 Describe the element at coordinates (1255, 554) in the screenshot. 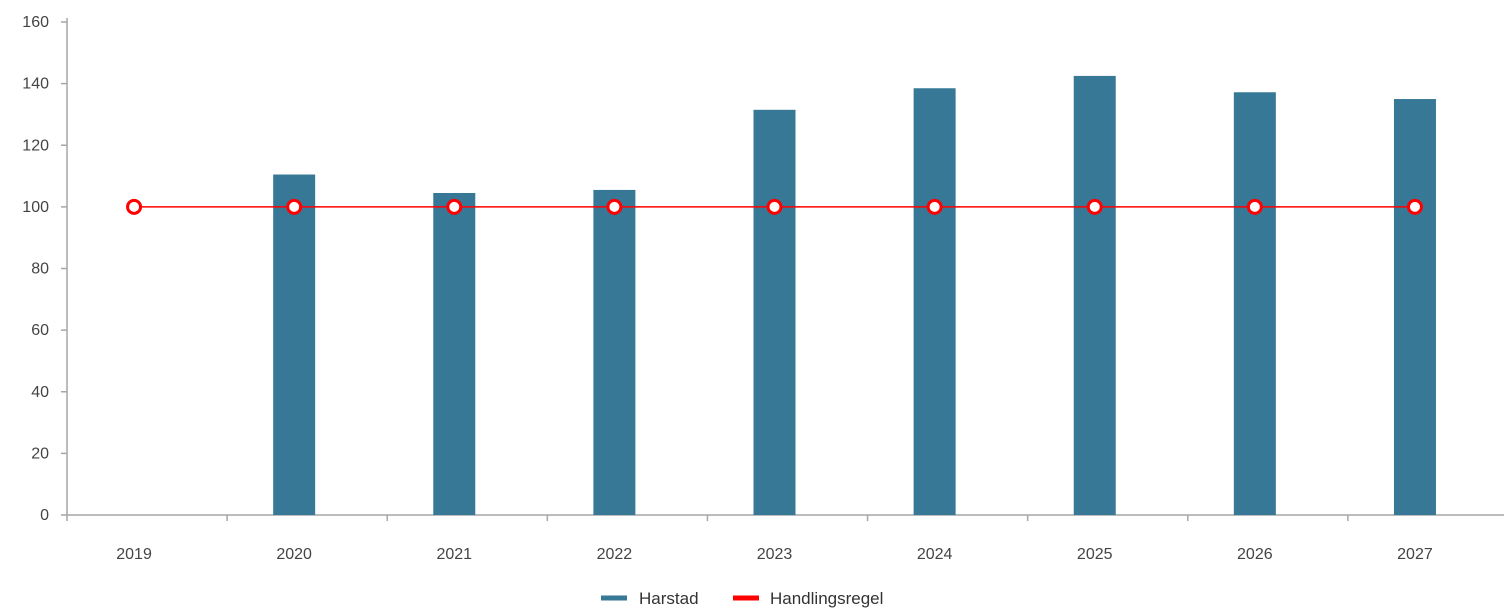

I see `x-tick-label: 2026` at that location.